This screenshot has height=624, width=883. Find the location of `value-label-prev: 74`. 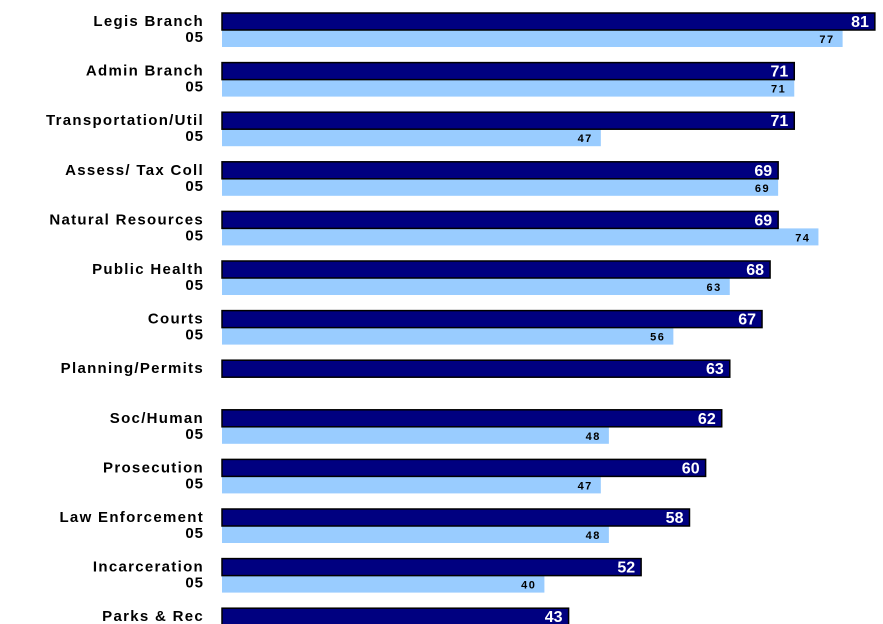

value-label-prev: 74 is located at coordinates (802, 238).